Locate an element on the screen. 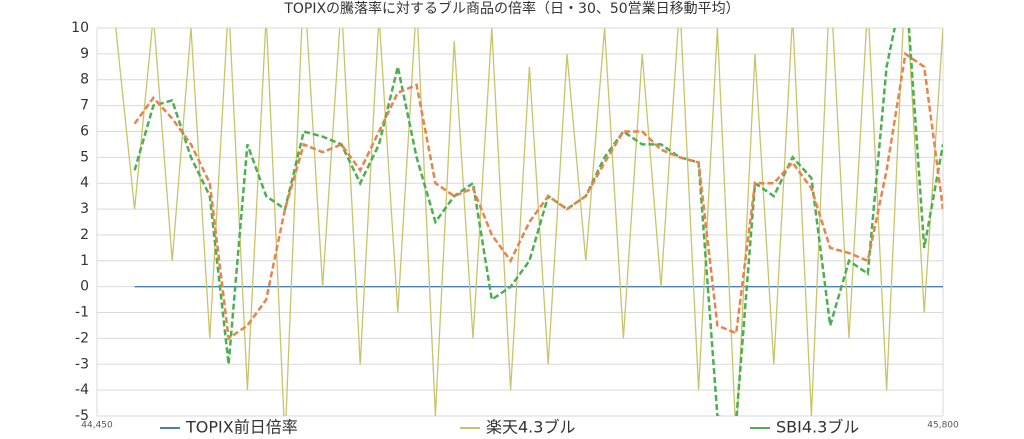 This screenshot has width=1024, height=439. y-tick-label: 9 is located at coordinates (84, 54).